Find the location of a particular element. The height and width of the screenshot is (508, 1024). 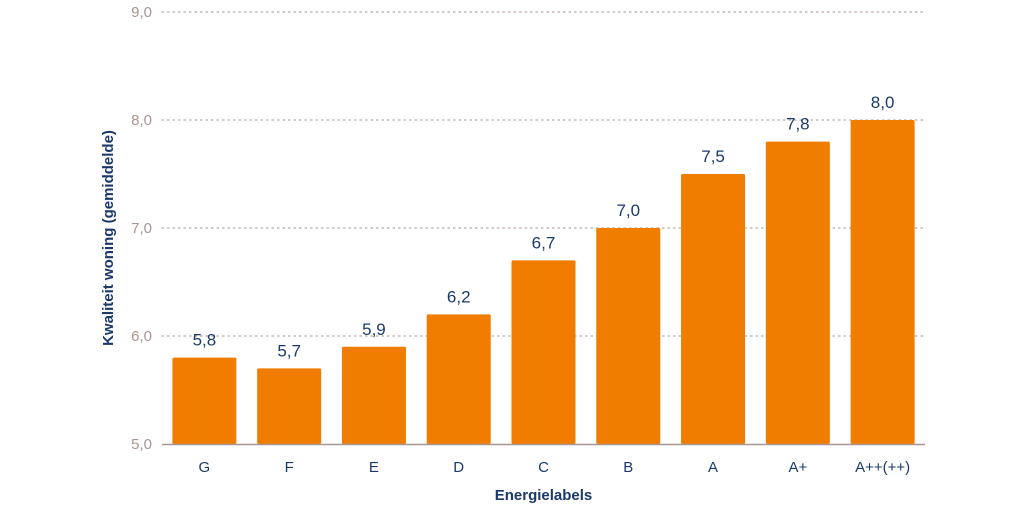

bar-D is located at coordinates (458, 379).